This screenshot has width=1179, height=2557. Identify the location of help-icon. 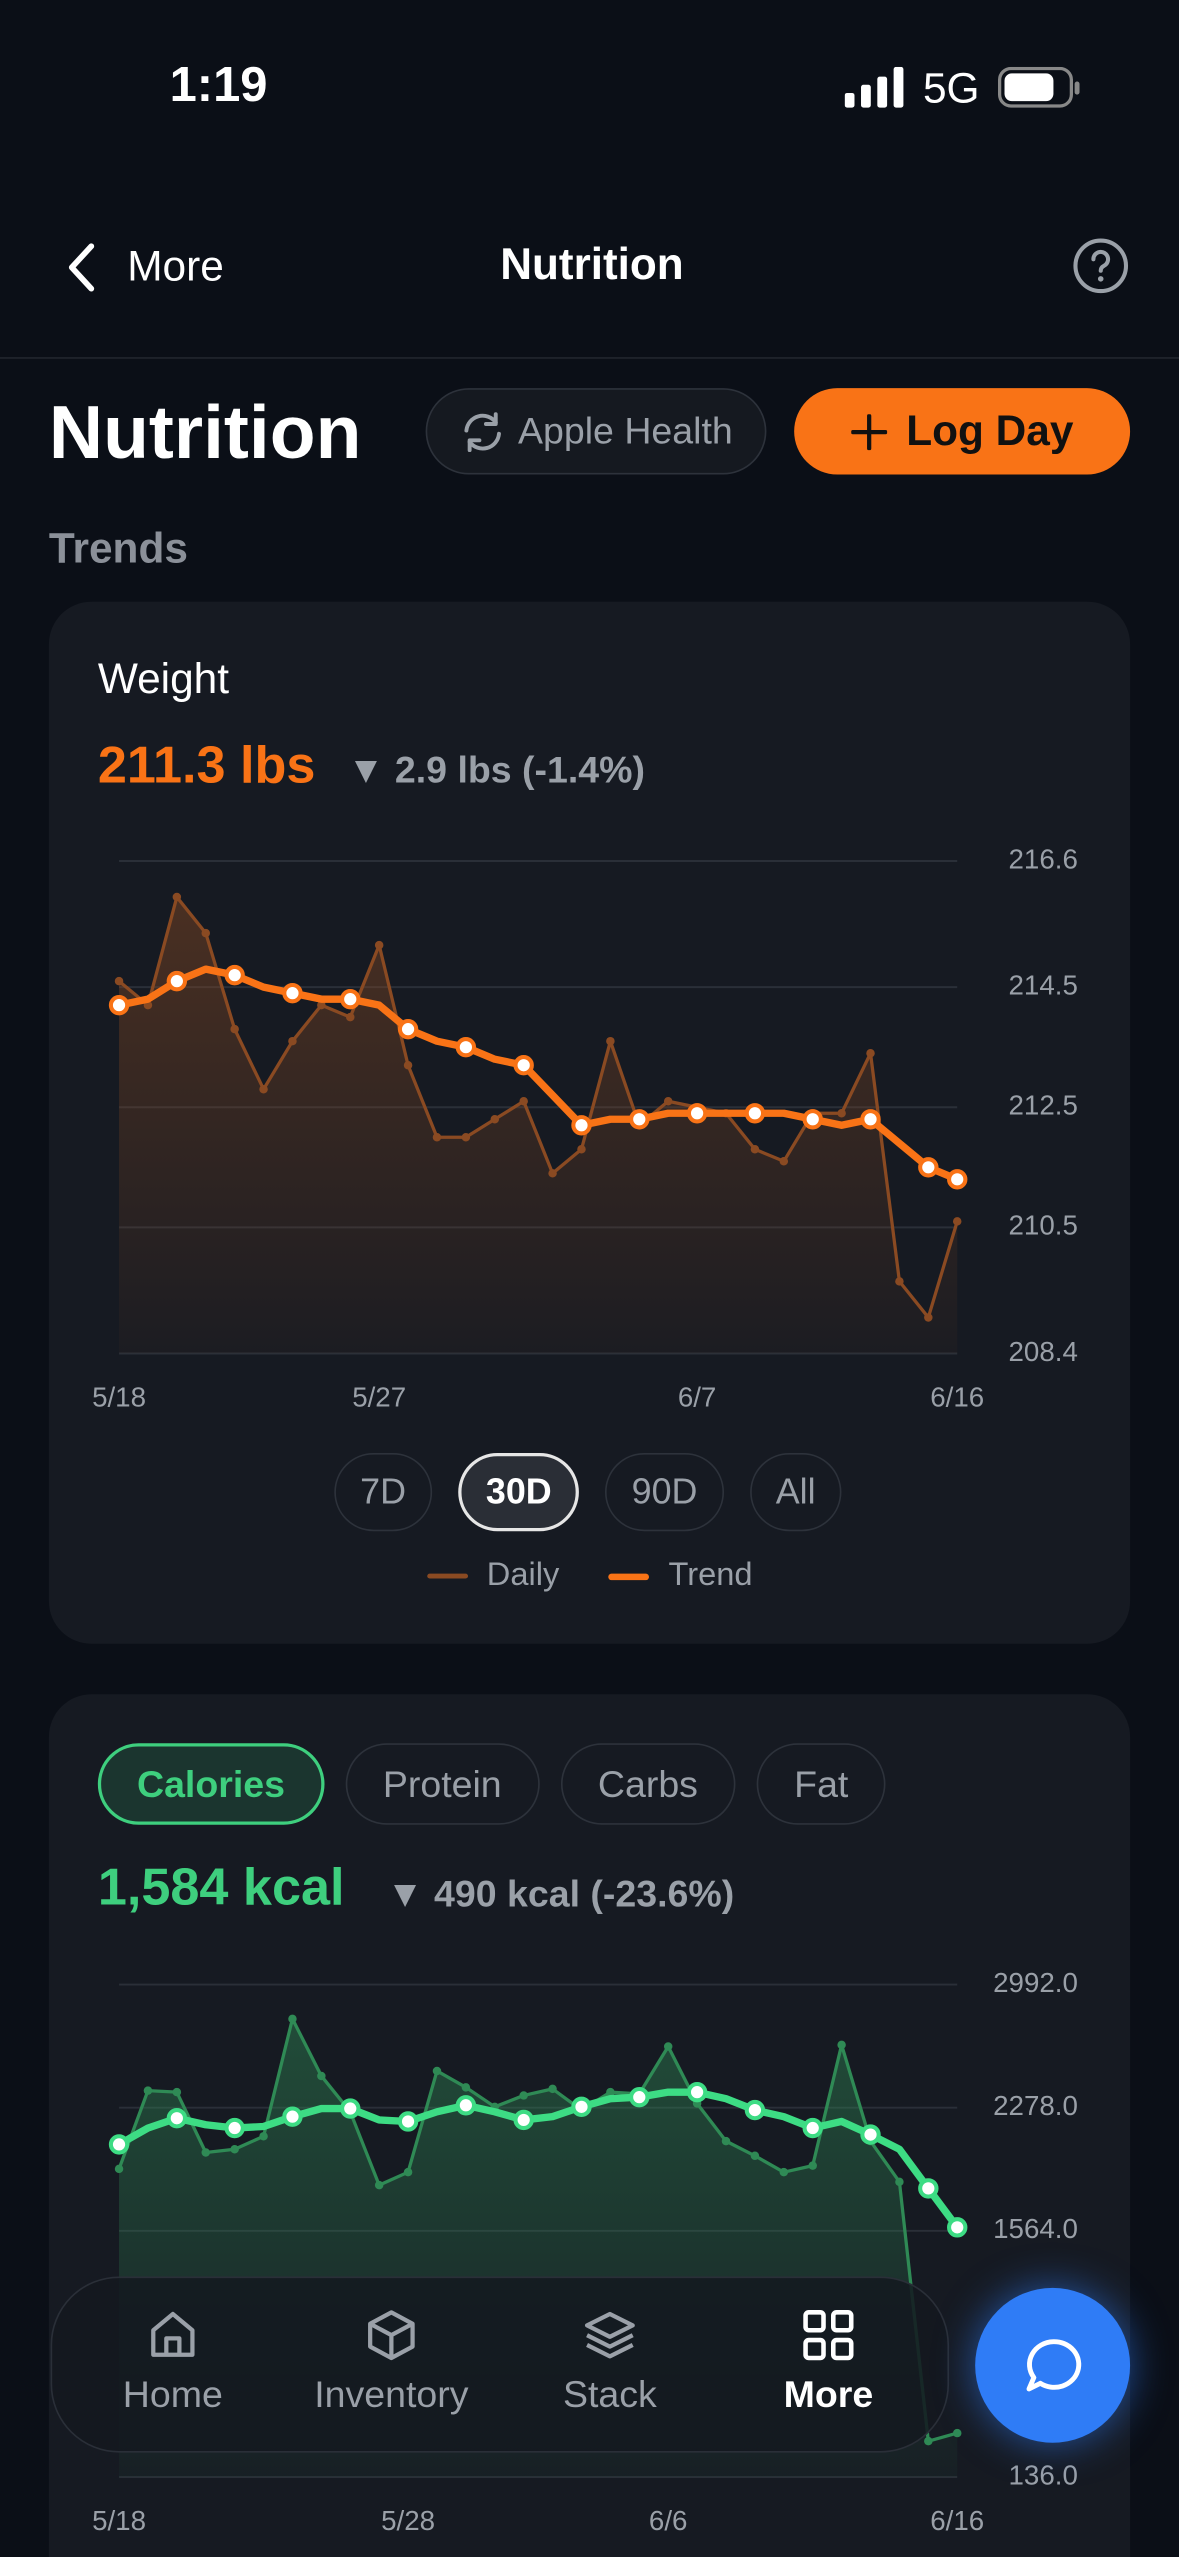
(1100, 265).